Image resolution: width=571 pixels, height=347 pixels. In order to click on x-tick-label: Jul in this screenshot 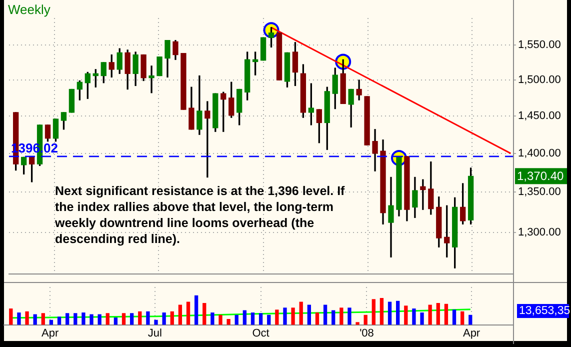, I will do `click(155, 333)`.